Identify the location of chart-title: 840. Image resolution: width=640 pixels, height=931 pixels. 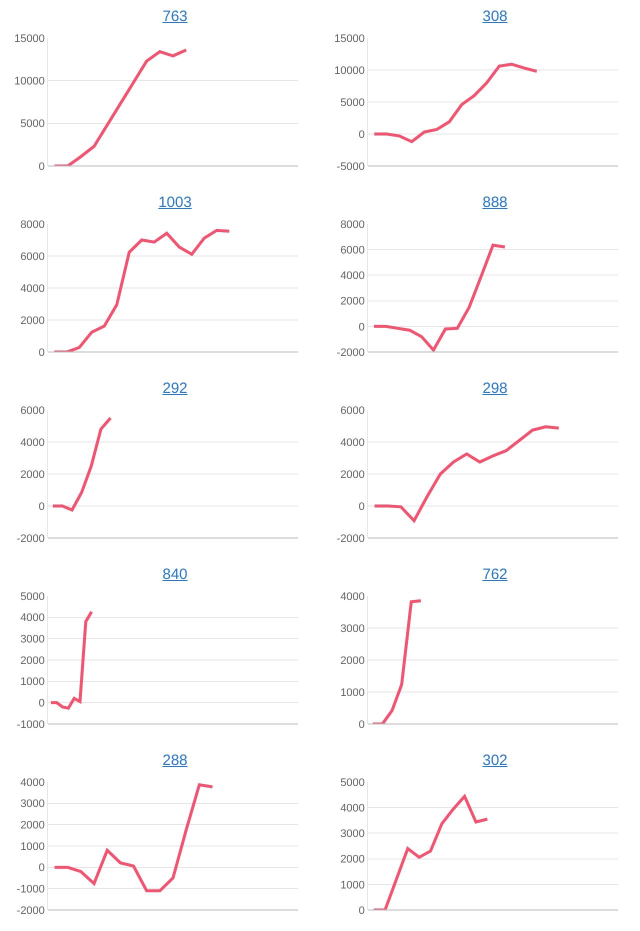
(175, 575).